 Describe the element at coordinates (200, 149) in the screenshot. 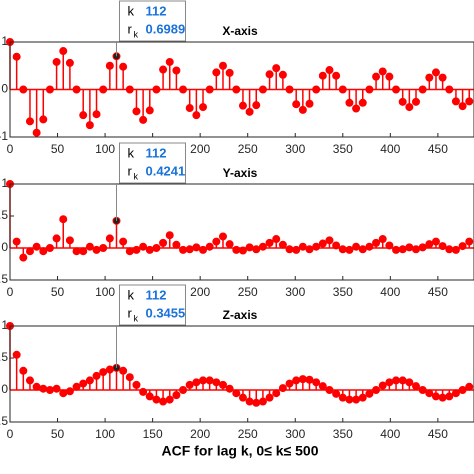

I see `x-tick-label: 200` at that location.